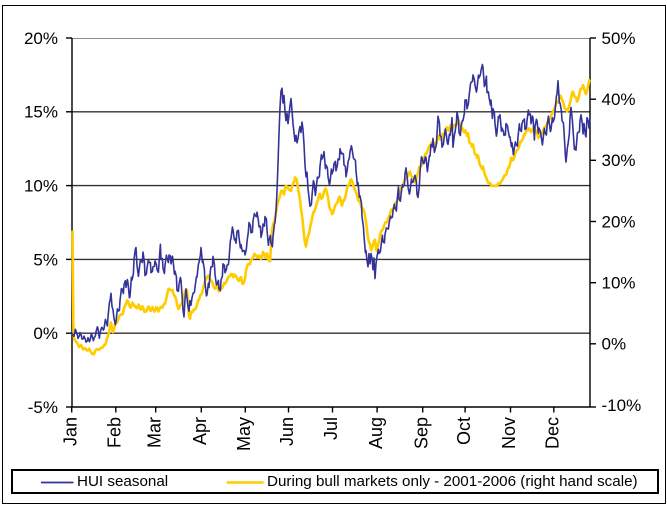 The width and height of the screenshot is (667, 510). What do you see at coordinates (45, 259) in the screenshot?
I see `svg-text: 5%` at bounding box center [45, 259].